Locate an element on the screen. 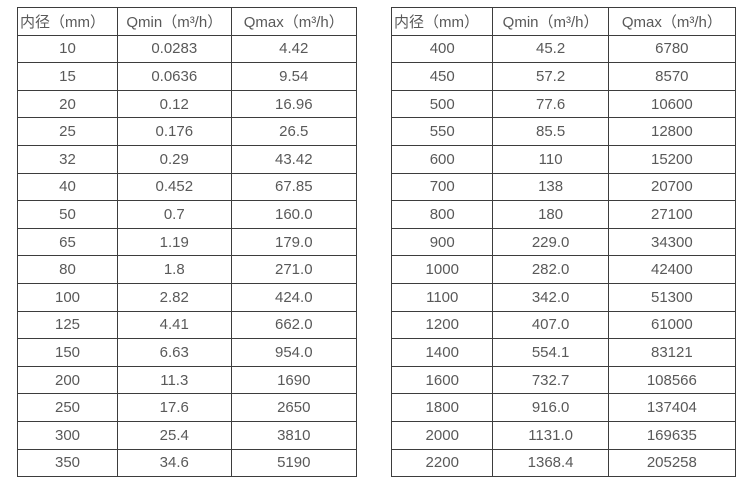 This screenshot has width=750, height=483. table-cell: 450 is located at coordinates (442, 76).